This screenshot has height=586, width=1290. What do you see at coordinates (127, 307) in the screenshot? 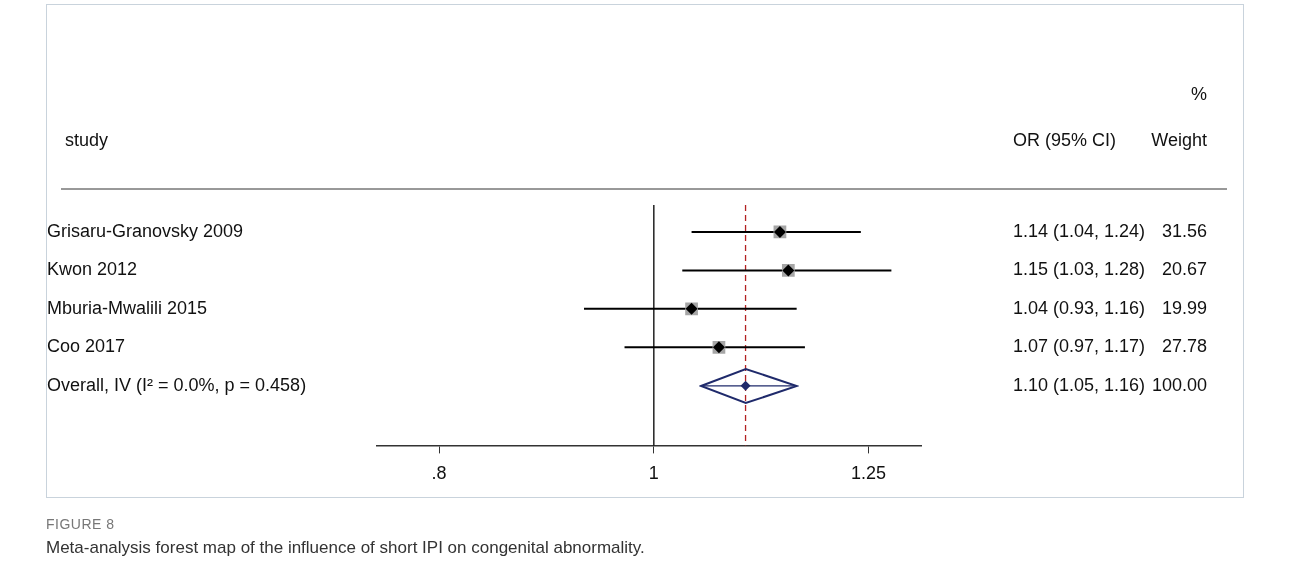
I see `y-tick-label: Mburia-Mwalili 2015` at bounding box center [127, 307].